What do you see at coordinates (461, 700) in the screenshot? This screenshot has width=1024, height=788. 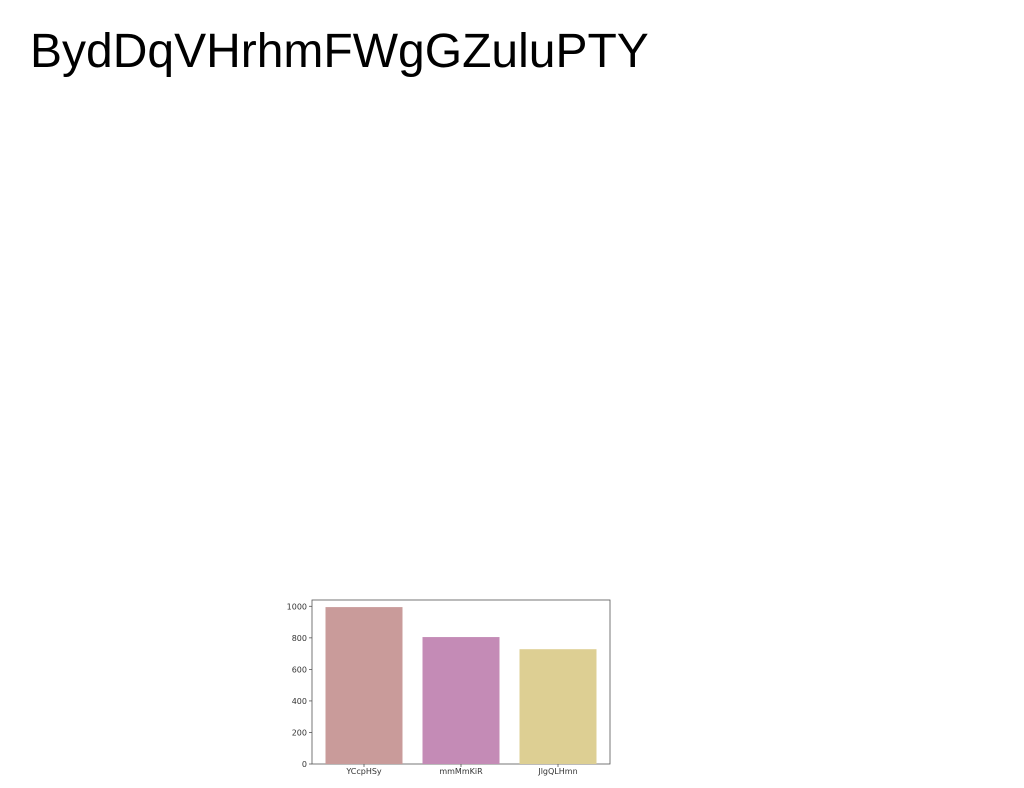 I see `bar-mmMmKiR` at bounding box center [461, 700].